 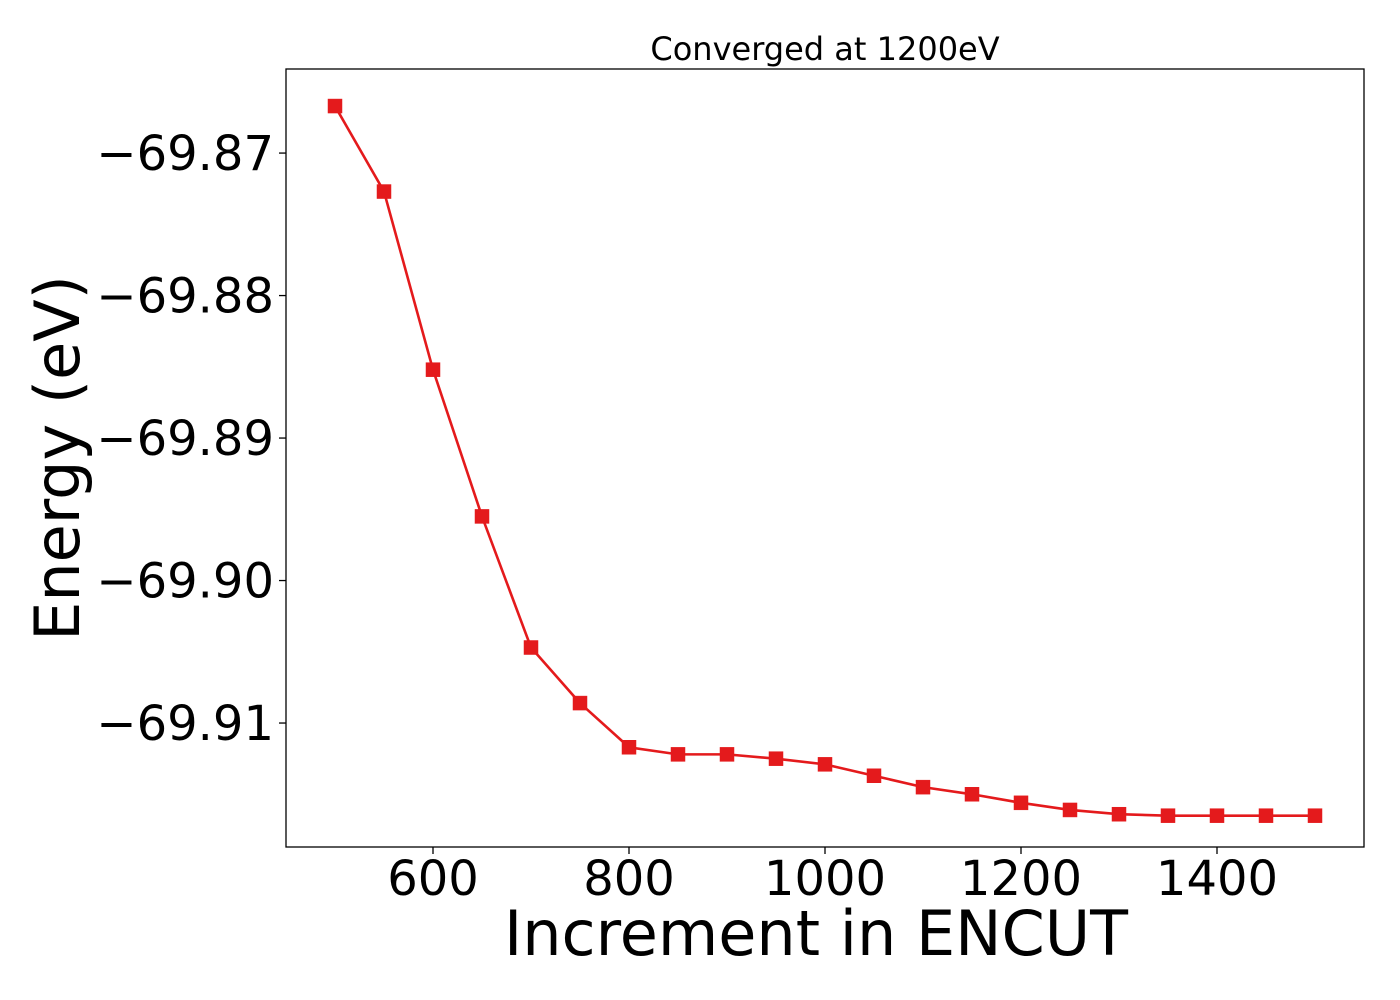 I want to click on y-axis-label: Energy (eV), so click(x=57, y=458).